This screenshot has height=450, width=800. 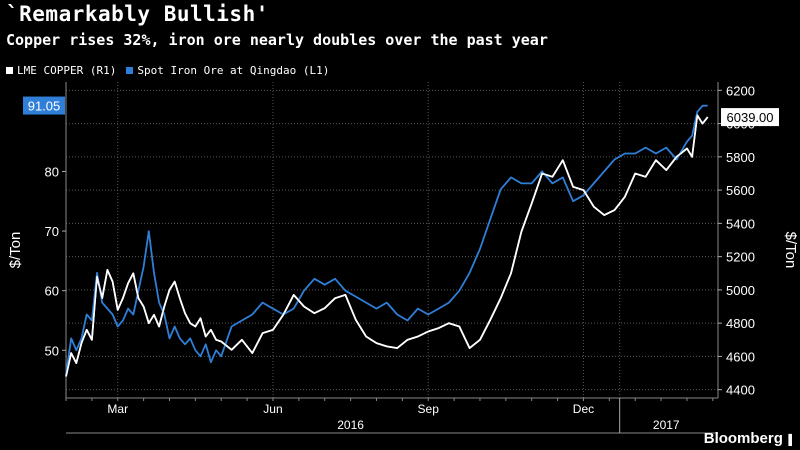 I want to click on x-year-label: 2017, so click(x=666, y=425).